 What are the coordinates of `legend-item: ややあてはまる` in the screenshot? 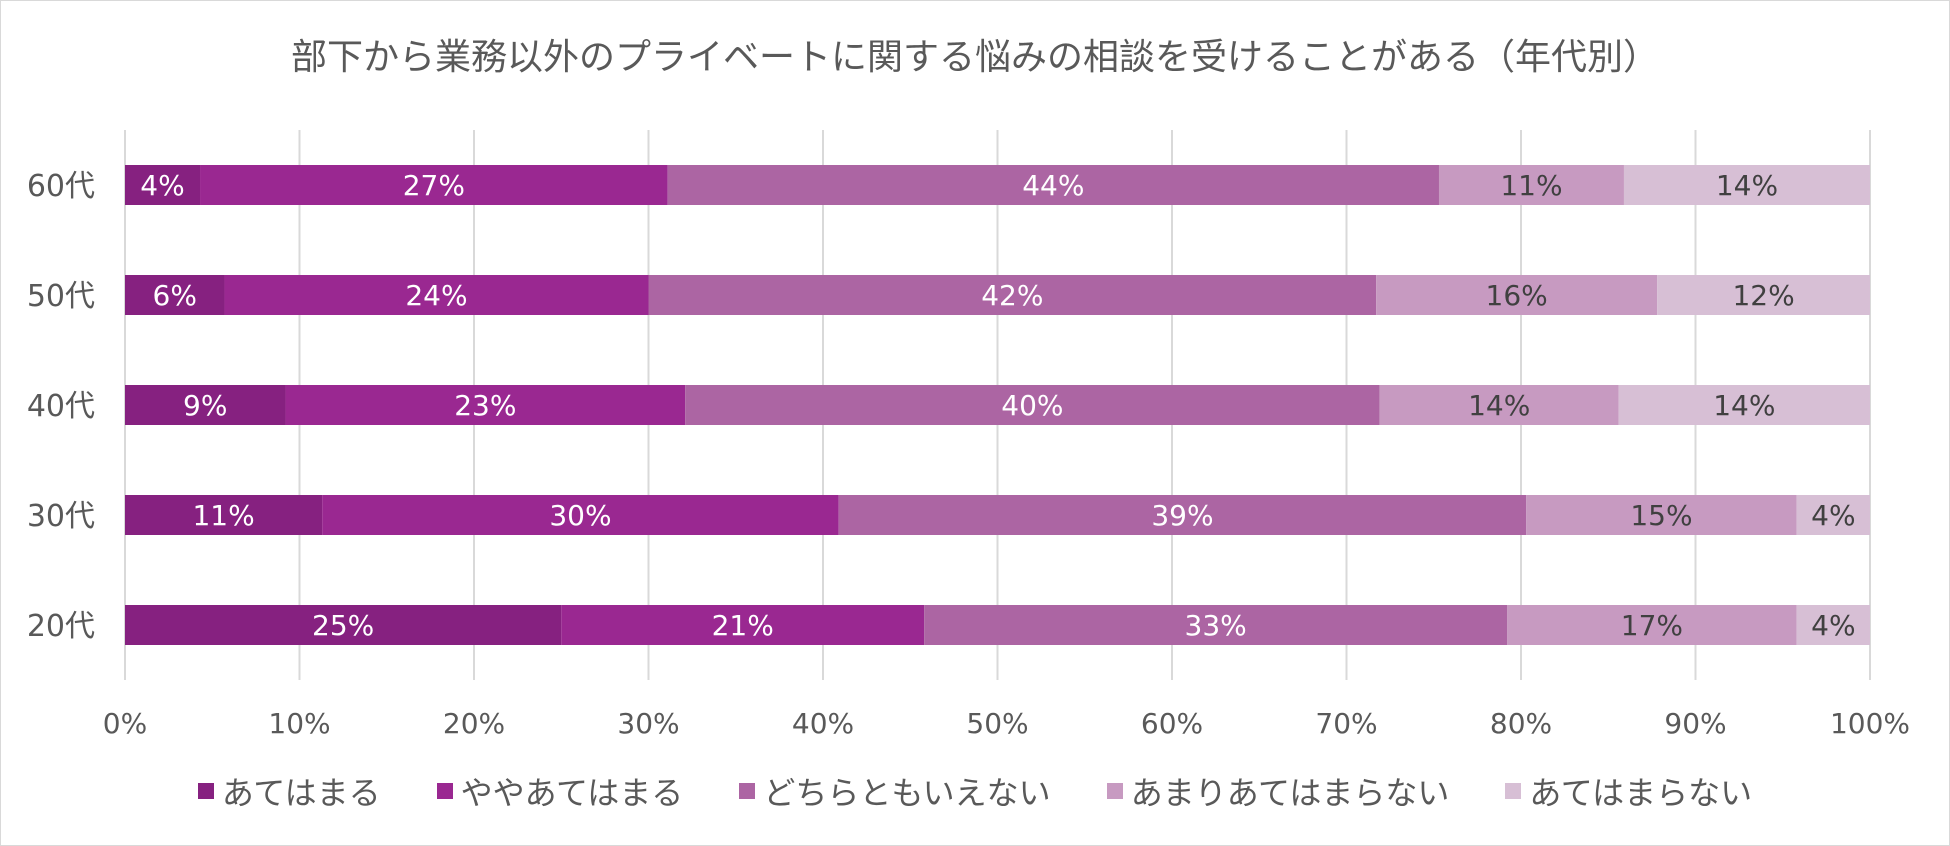 It's located at (560, 791).